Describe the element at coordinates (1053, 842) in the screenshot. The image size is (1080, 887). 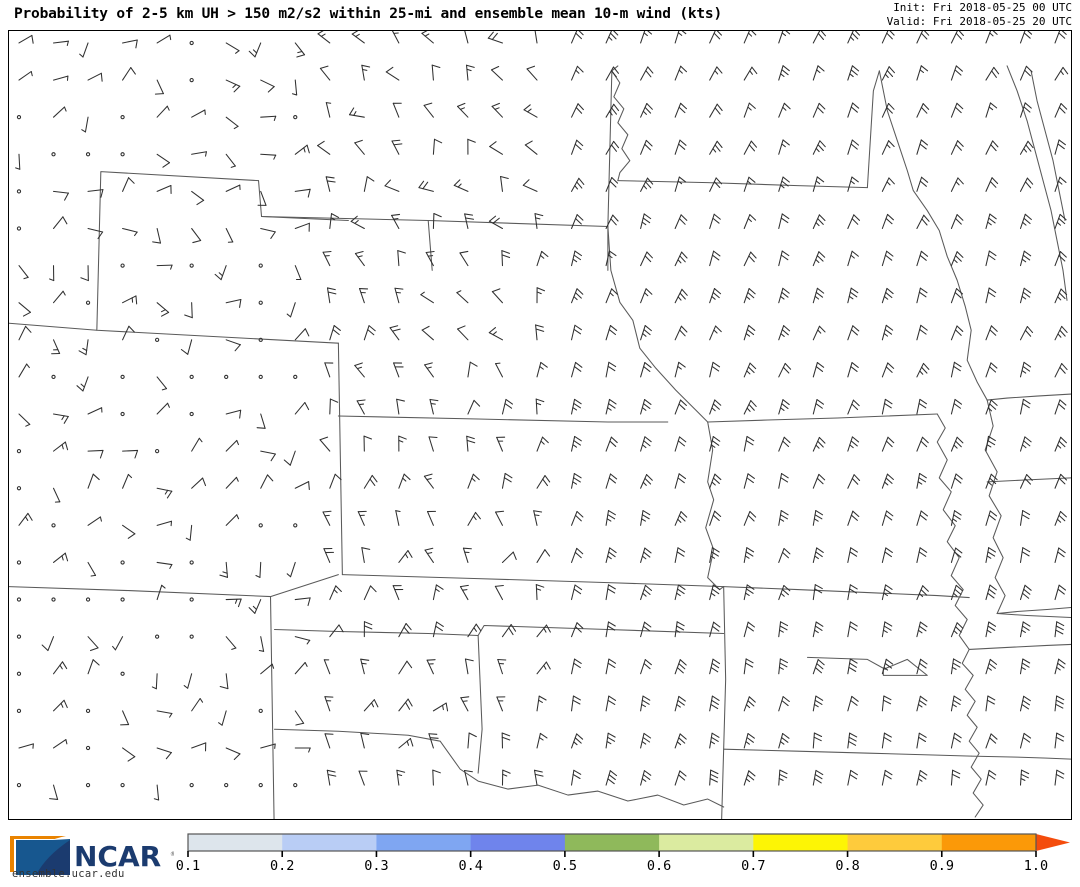
I see `colorbar-extend-arrow` at that location.